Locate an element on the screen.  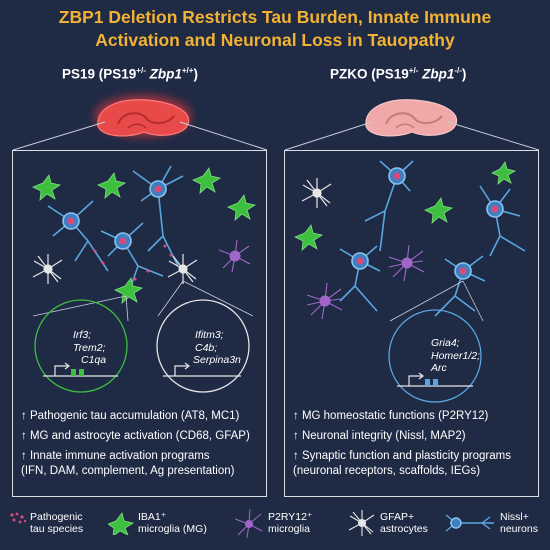
finding-item: ↑ Innate immune activation programs is located at coordinates (115, 456).